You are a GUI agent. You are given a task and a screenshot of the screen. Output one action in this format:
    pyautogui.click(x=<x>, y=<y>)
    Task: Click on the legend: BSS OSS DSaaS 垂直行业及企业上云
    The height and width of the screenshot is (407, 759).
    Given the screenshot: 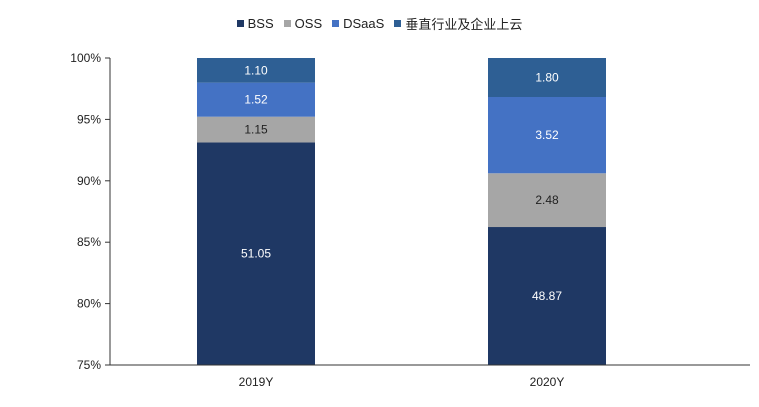 What is the action you would take?
    pyautogui.click(x=379, y=23)
    